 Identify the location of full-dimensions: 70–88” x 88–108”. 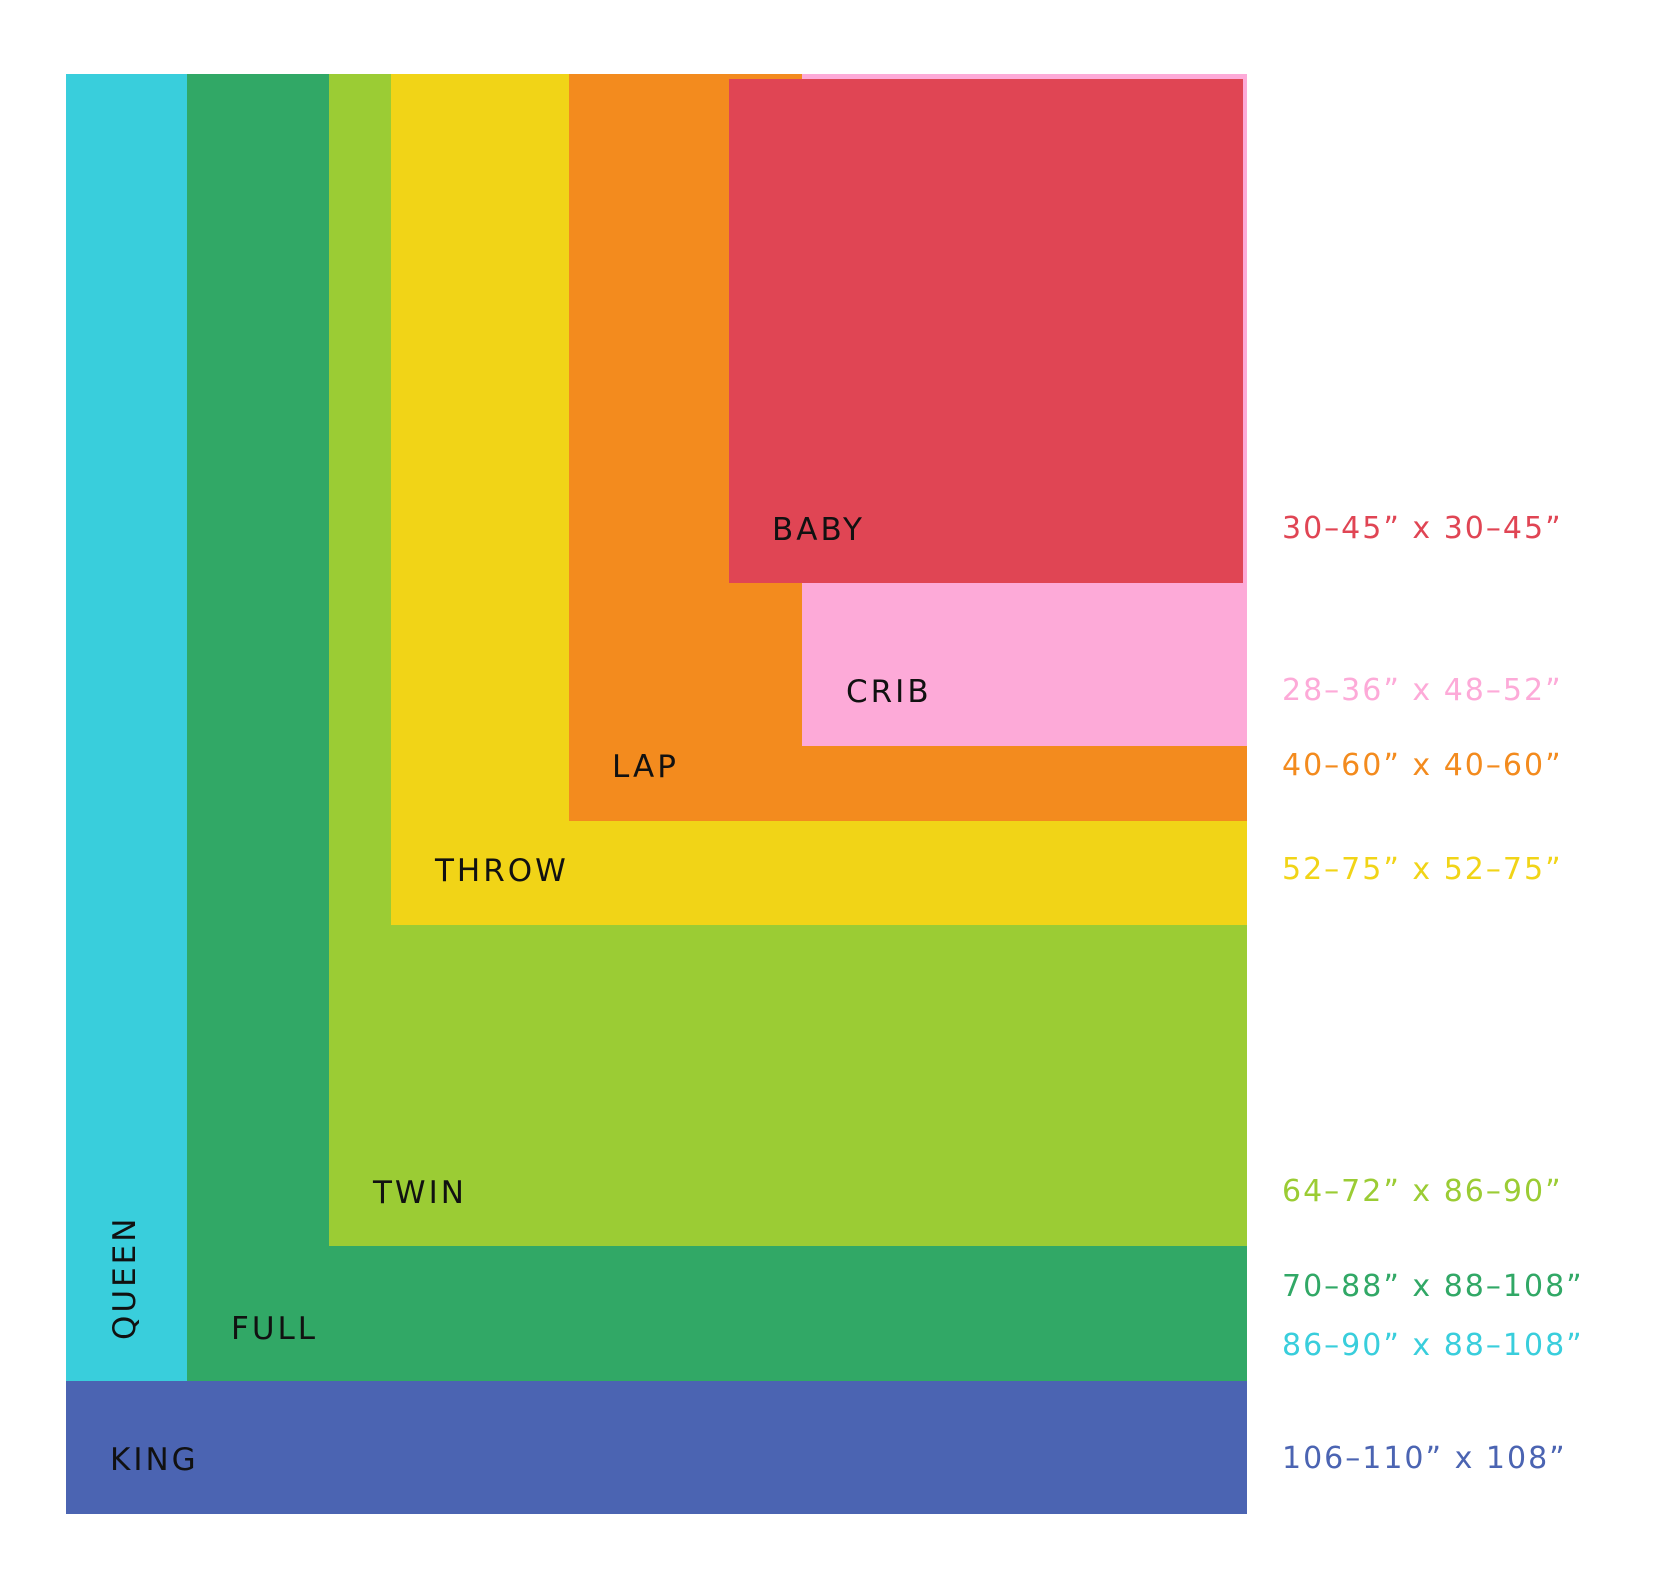
(1433, 1286).